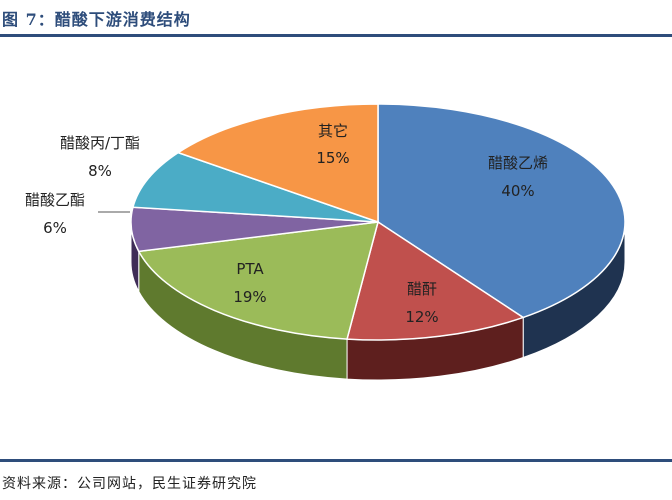  Describe the element at coordinates (55, 228) in the screenshot. I see `slice-3-value-label: 6%` at that location.